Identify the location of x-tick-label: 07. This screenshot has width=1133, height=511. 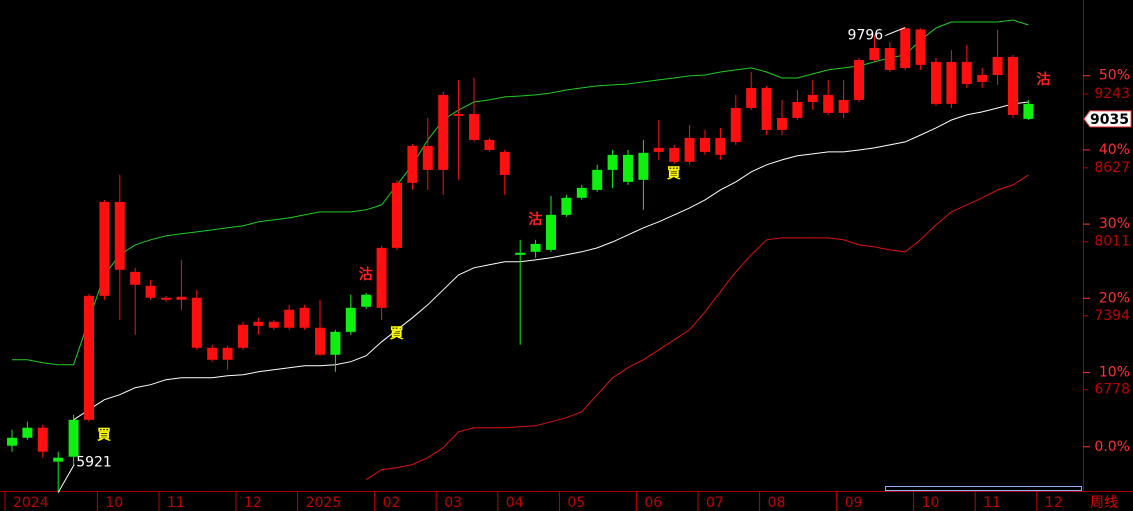
(715, 503).